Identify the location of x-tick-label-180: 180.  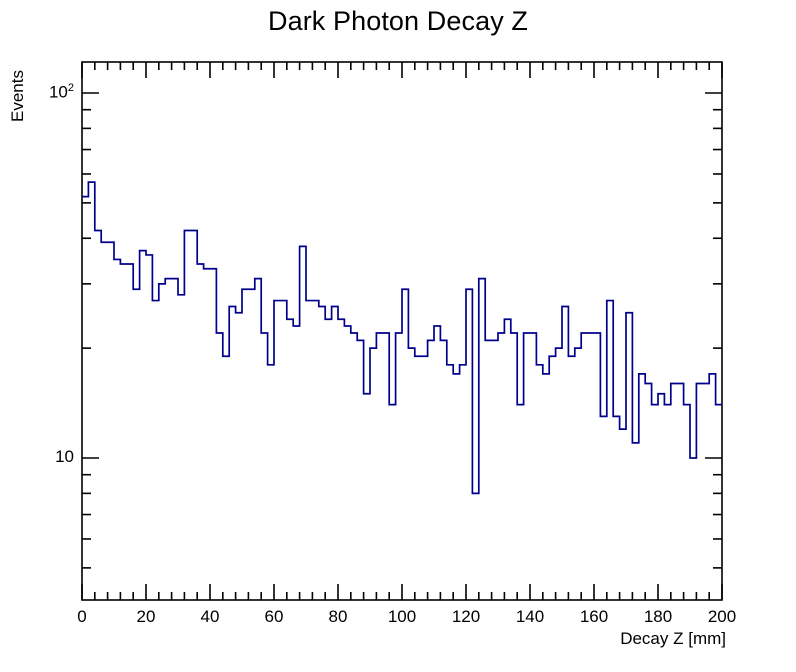
(658, 616).